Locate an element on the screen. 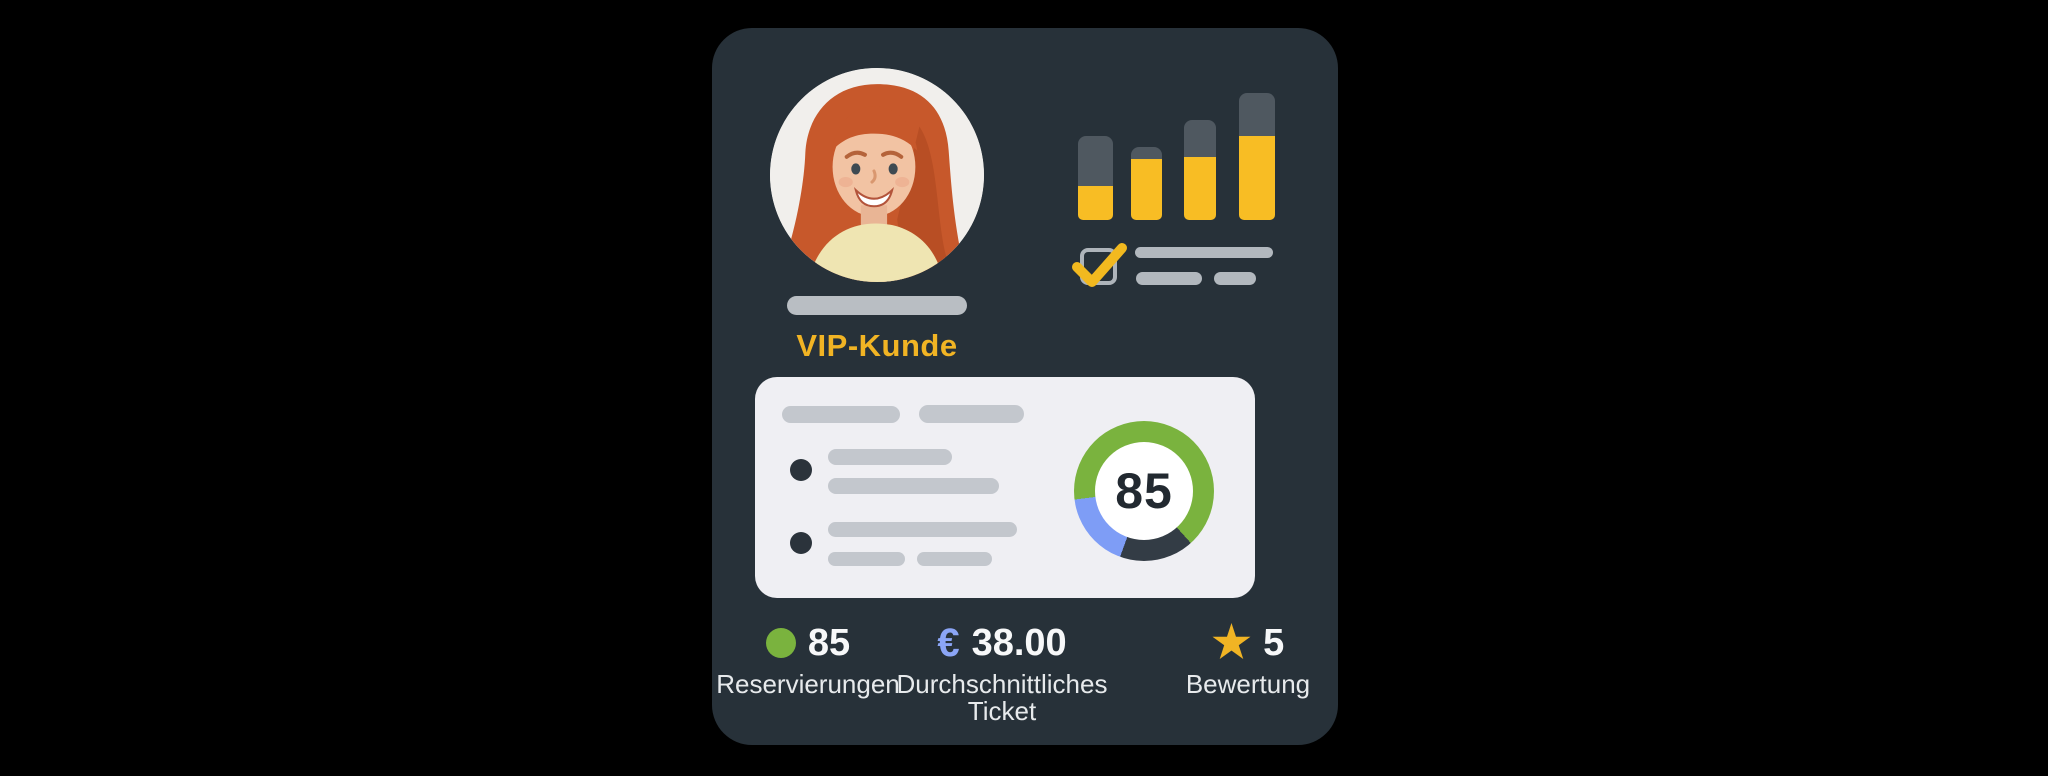  vip-badge-label: VIP-Kunde is located at coordinates (877, 345).